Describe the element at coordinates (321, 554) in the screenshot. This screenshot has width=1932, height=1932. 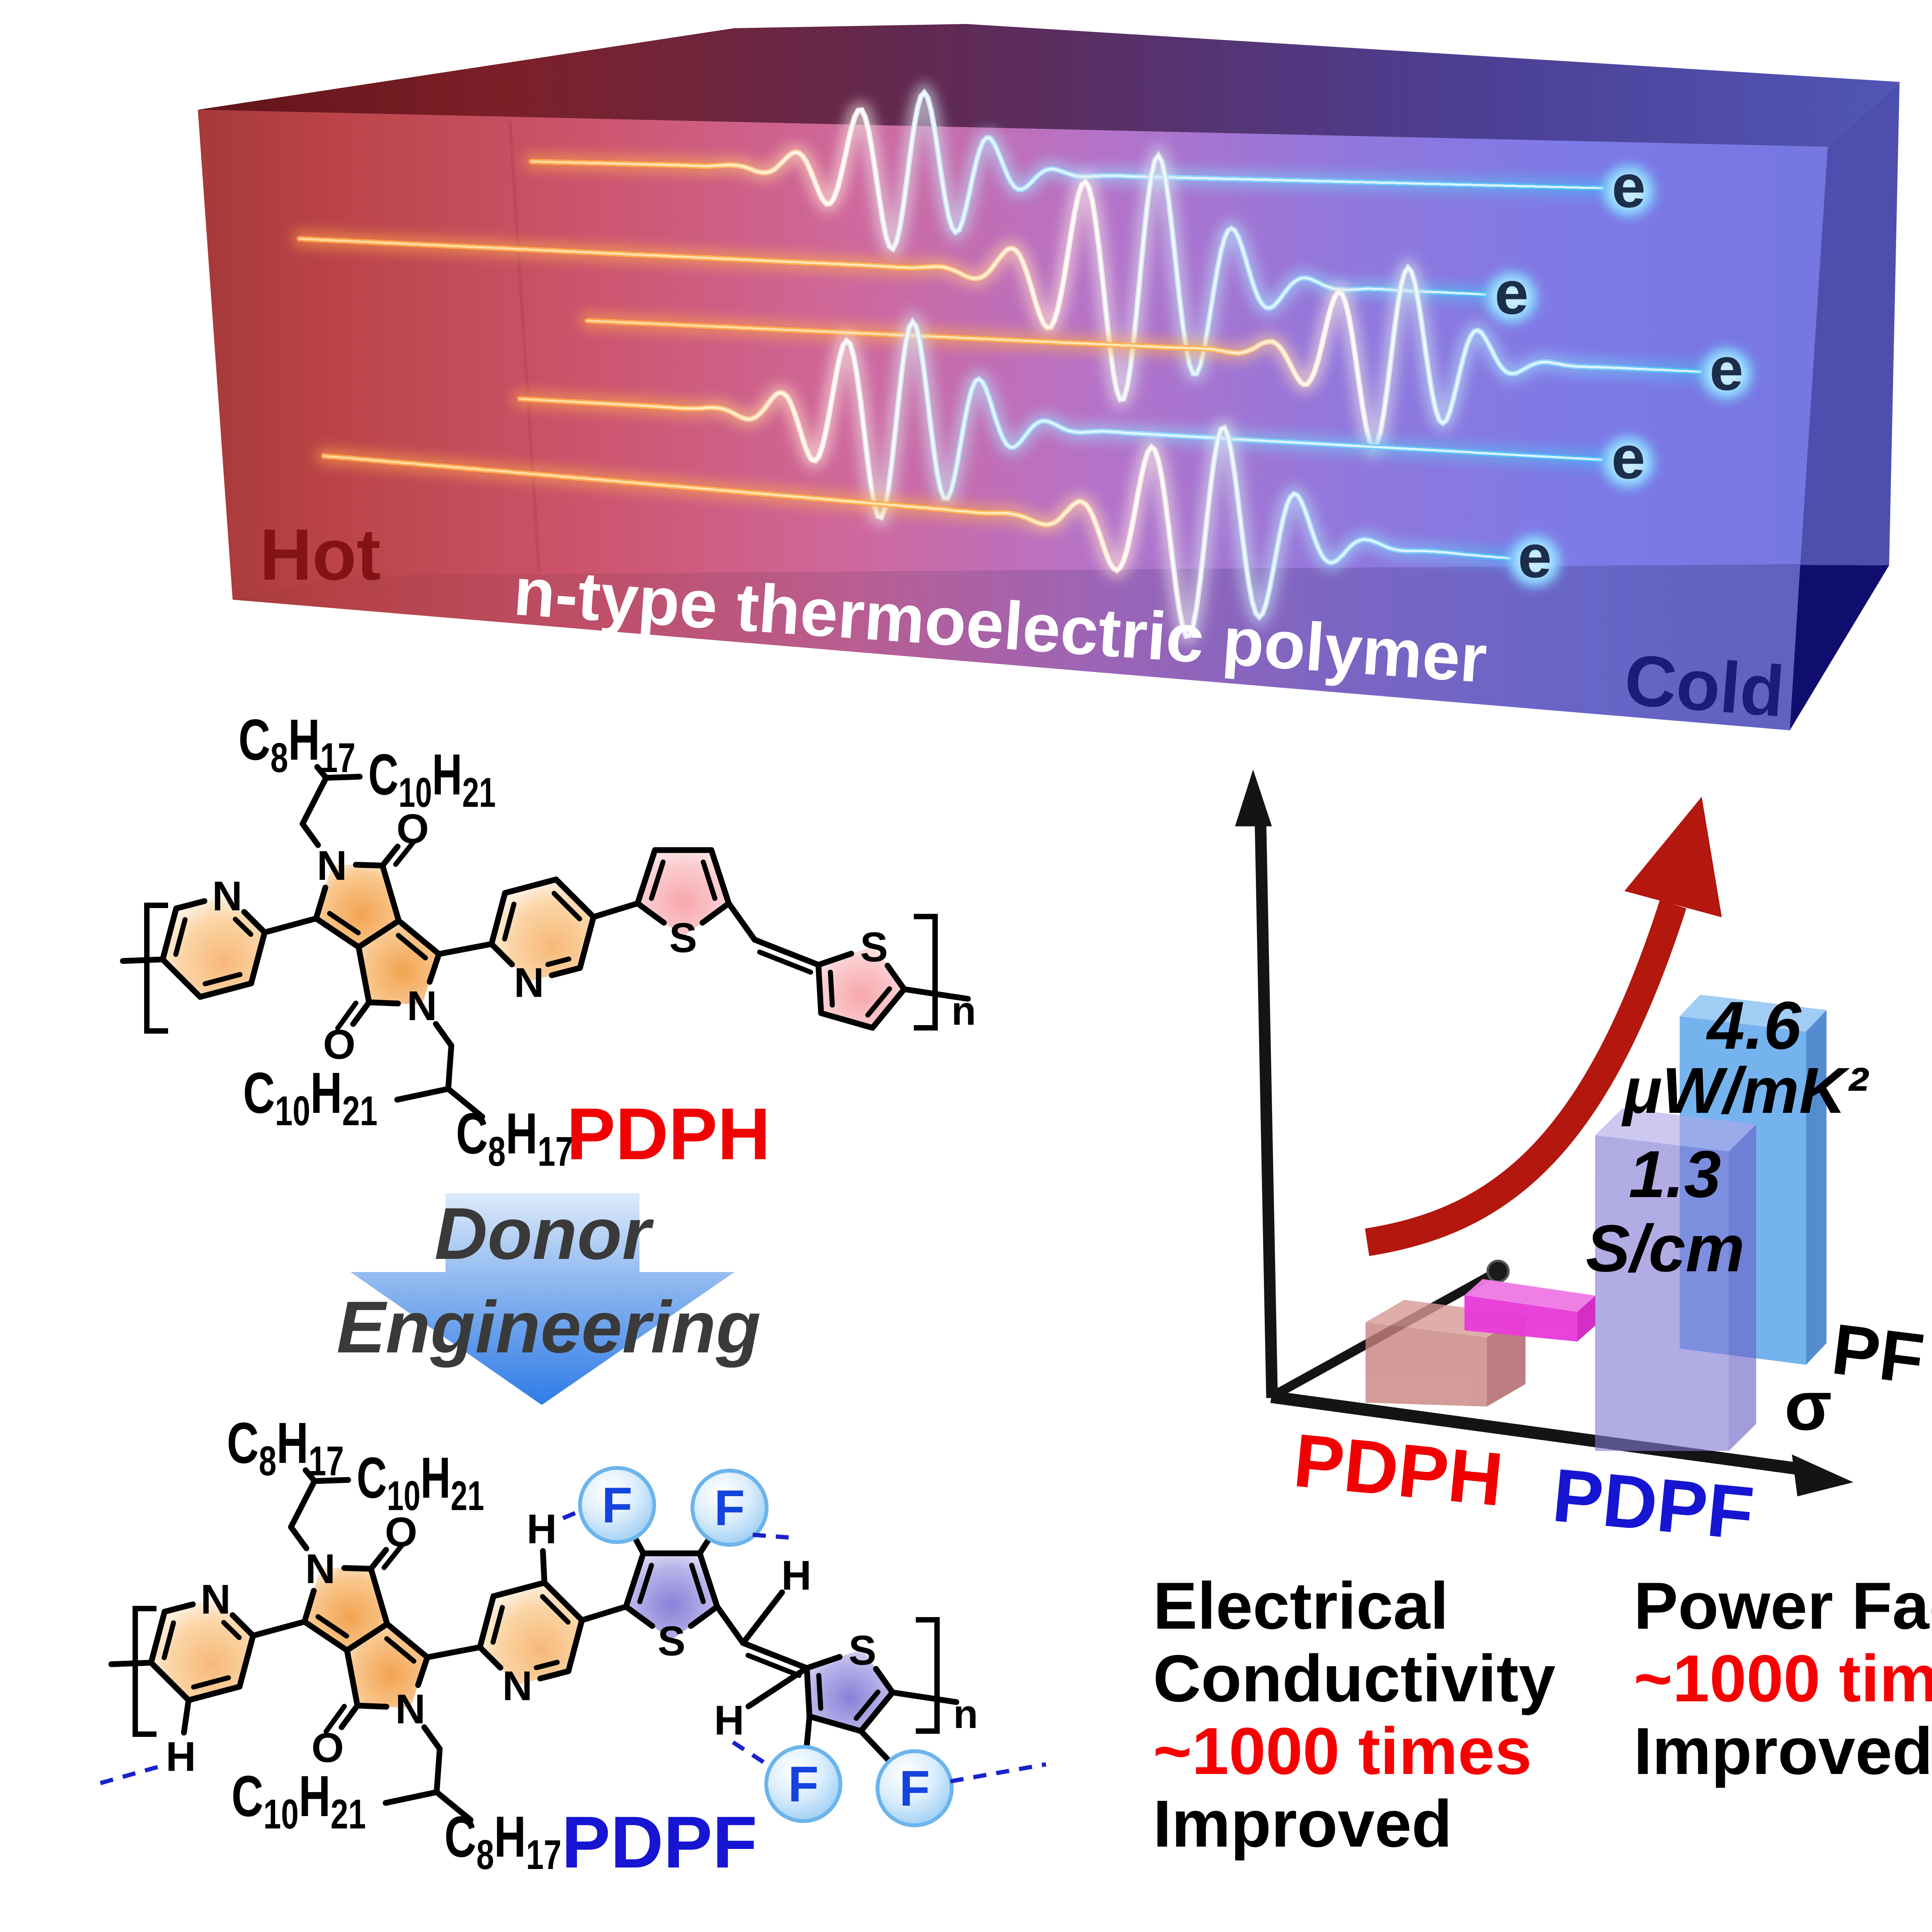
I see `svg-text: Hot` at that location.